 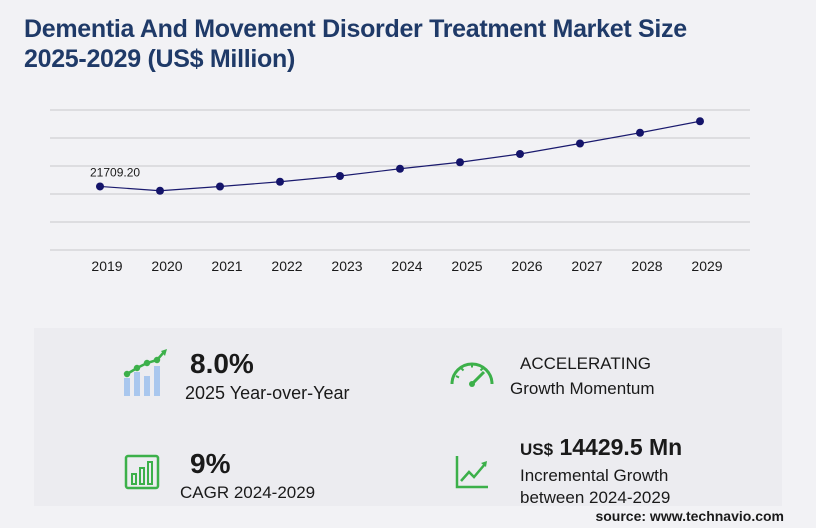 What do you see at coordinates (472, 374) in the screenshot?
I see `speedometer-icon` at bounding box center [472, 374].